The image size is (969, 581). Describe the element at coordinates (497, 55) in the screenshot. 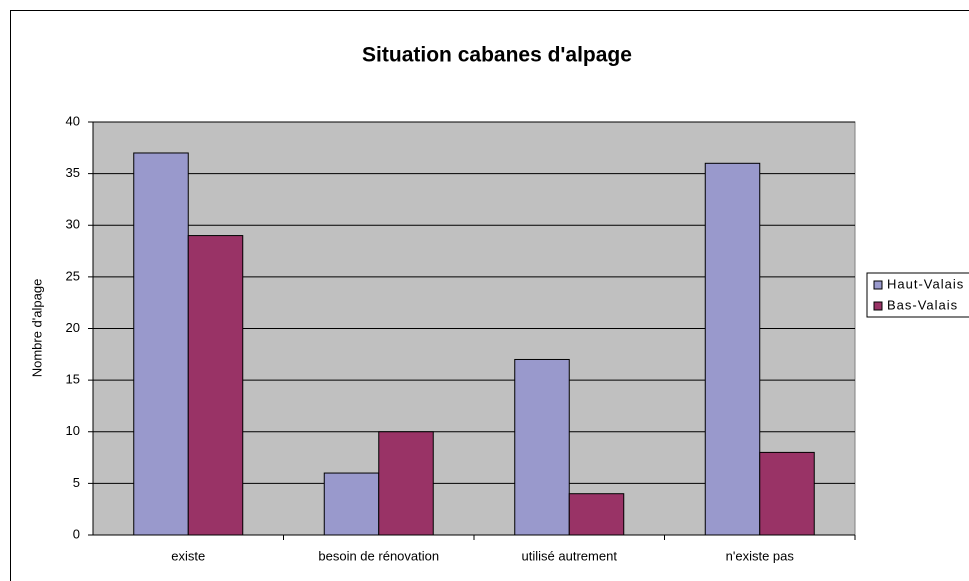

I see `chart-title: Situation cabanes d'alpage` at that location.